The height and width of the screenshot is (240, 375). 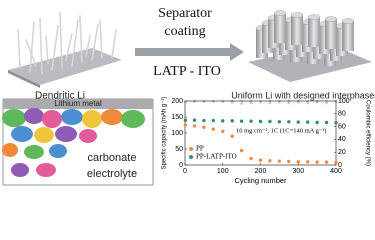 I want to click on legend-marker, so click(x=191, y=157).